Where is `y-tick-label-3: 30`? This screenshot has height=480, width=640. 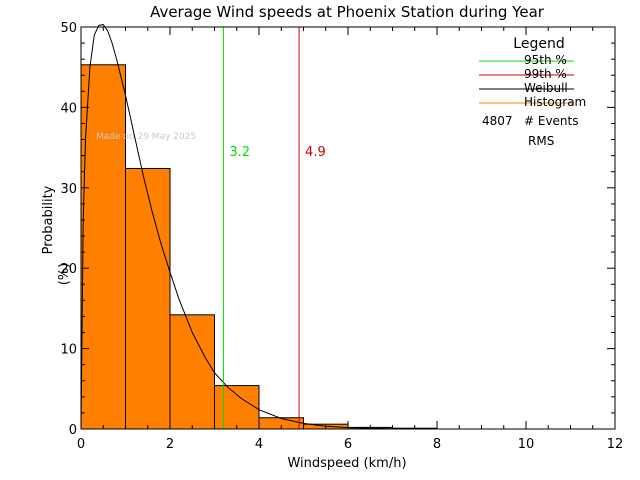
y-tick-label-3: 30 is located at coordinates (68, 189).